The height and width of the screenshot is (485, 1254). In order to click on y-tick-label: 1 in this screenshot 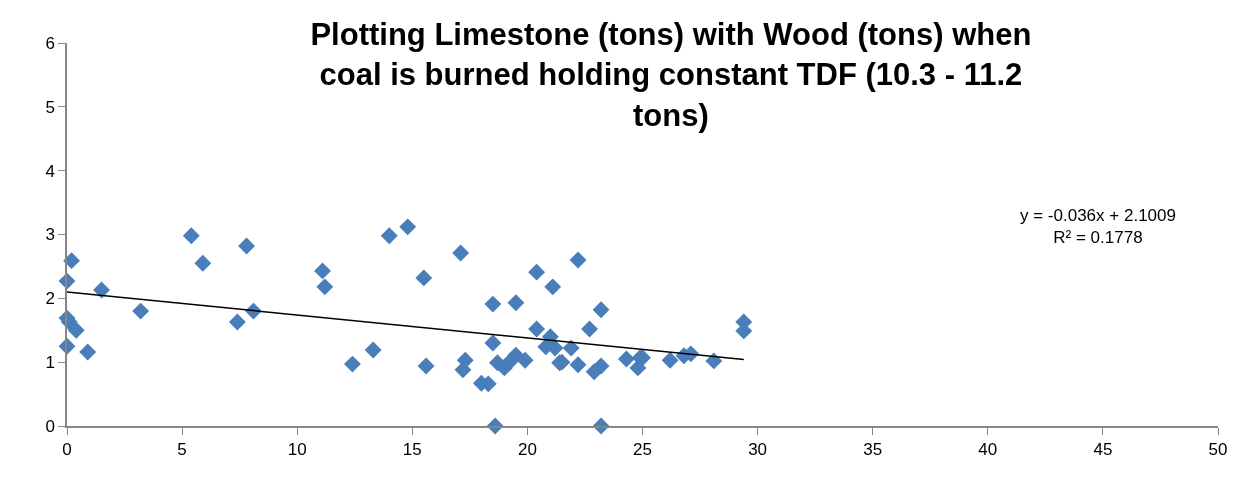, I will do `click(50, 363)`.